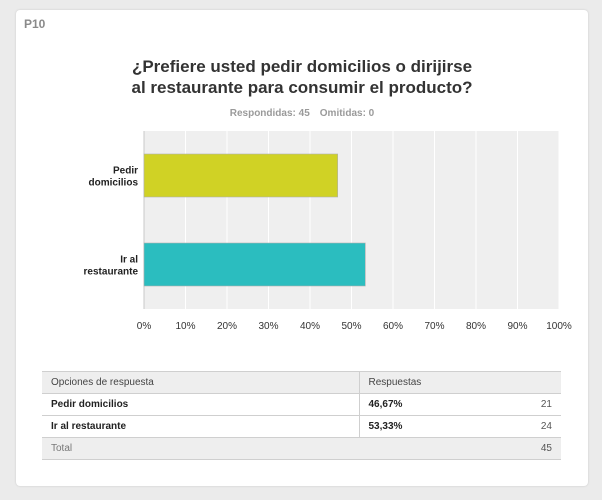 The width and height of the screenshot is (602, 500). I want to click on response-stats: Respondidas: 45 Omitidas: 0, so click(302, 113).